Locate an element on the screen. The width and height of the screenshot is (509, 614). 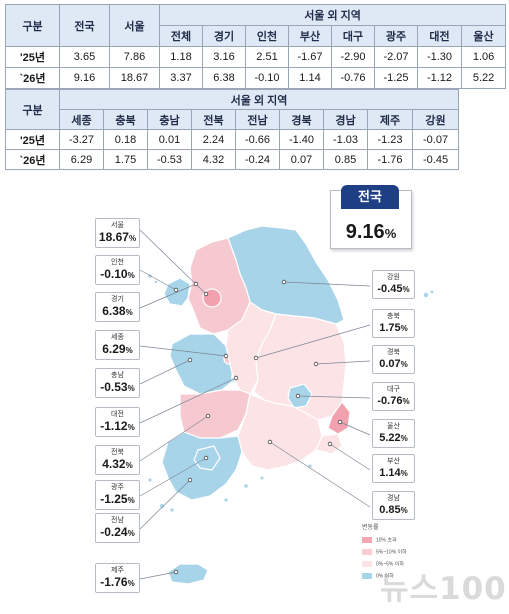
cell-seoul: 7.86 is located at coordinates (134, 57).